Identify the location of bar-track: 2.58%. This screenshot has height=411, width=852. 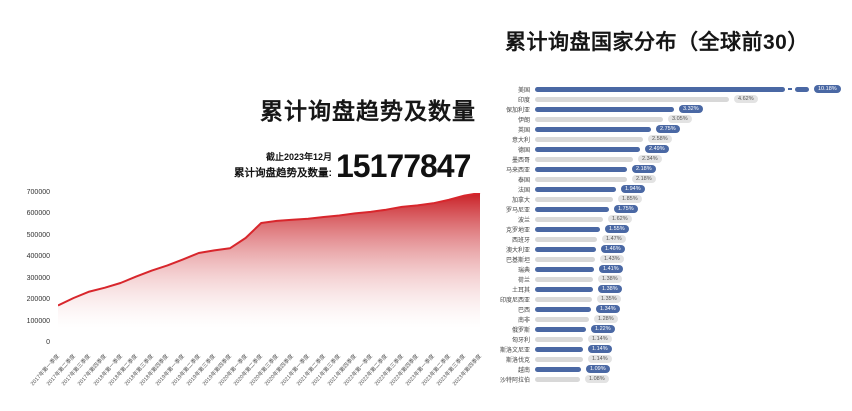
(692, 139).